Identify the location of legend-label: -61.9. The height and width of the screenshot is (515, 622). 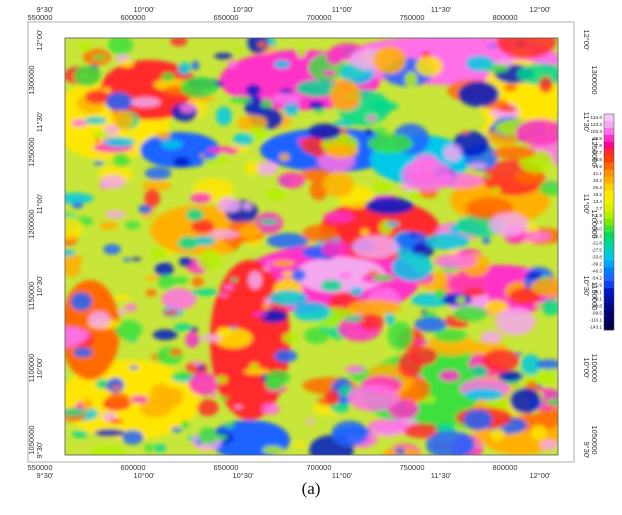
(597, 284).